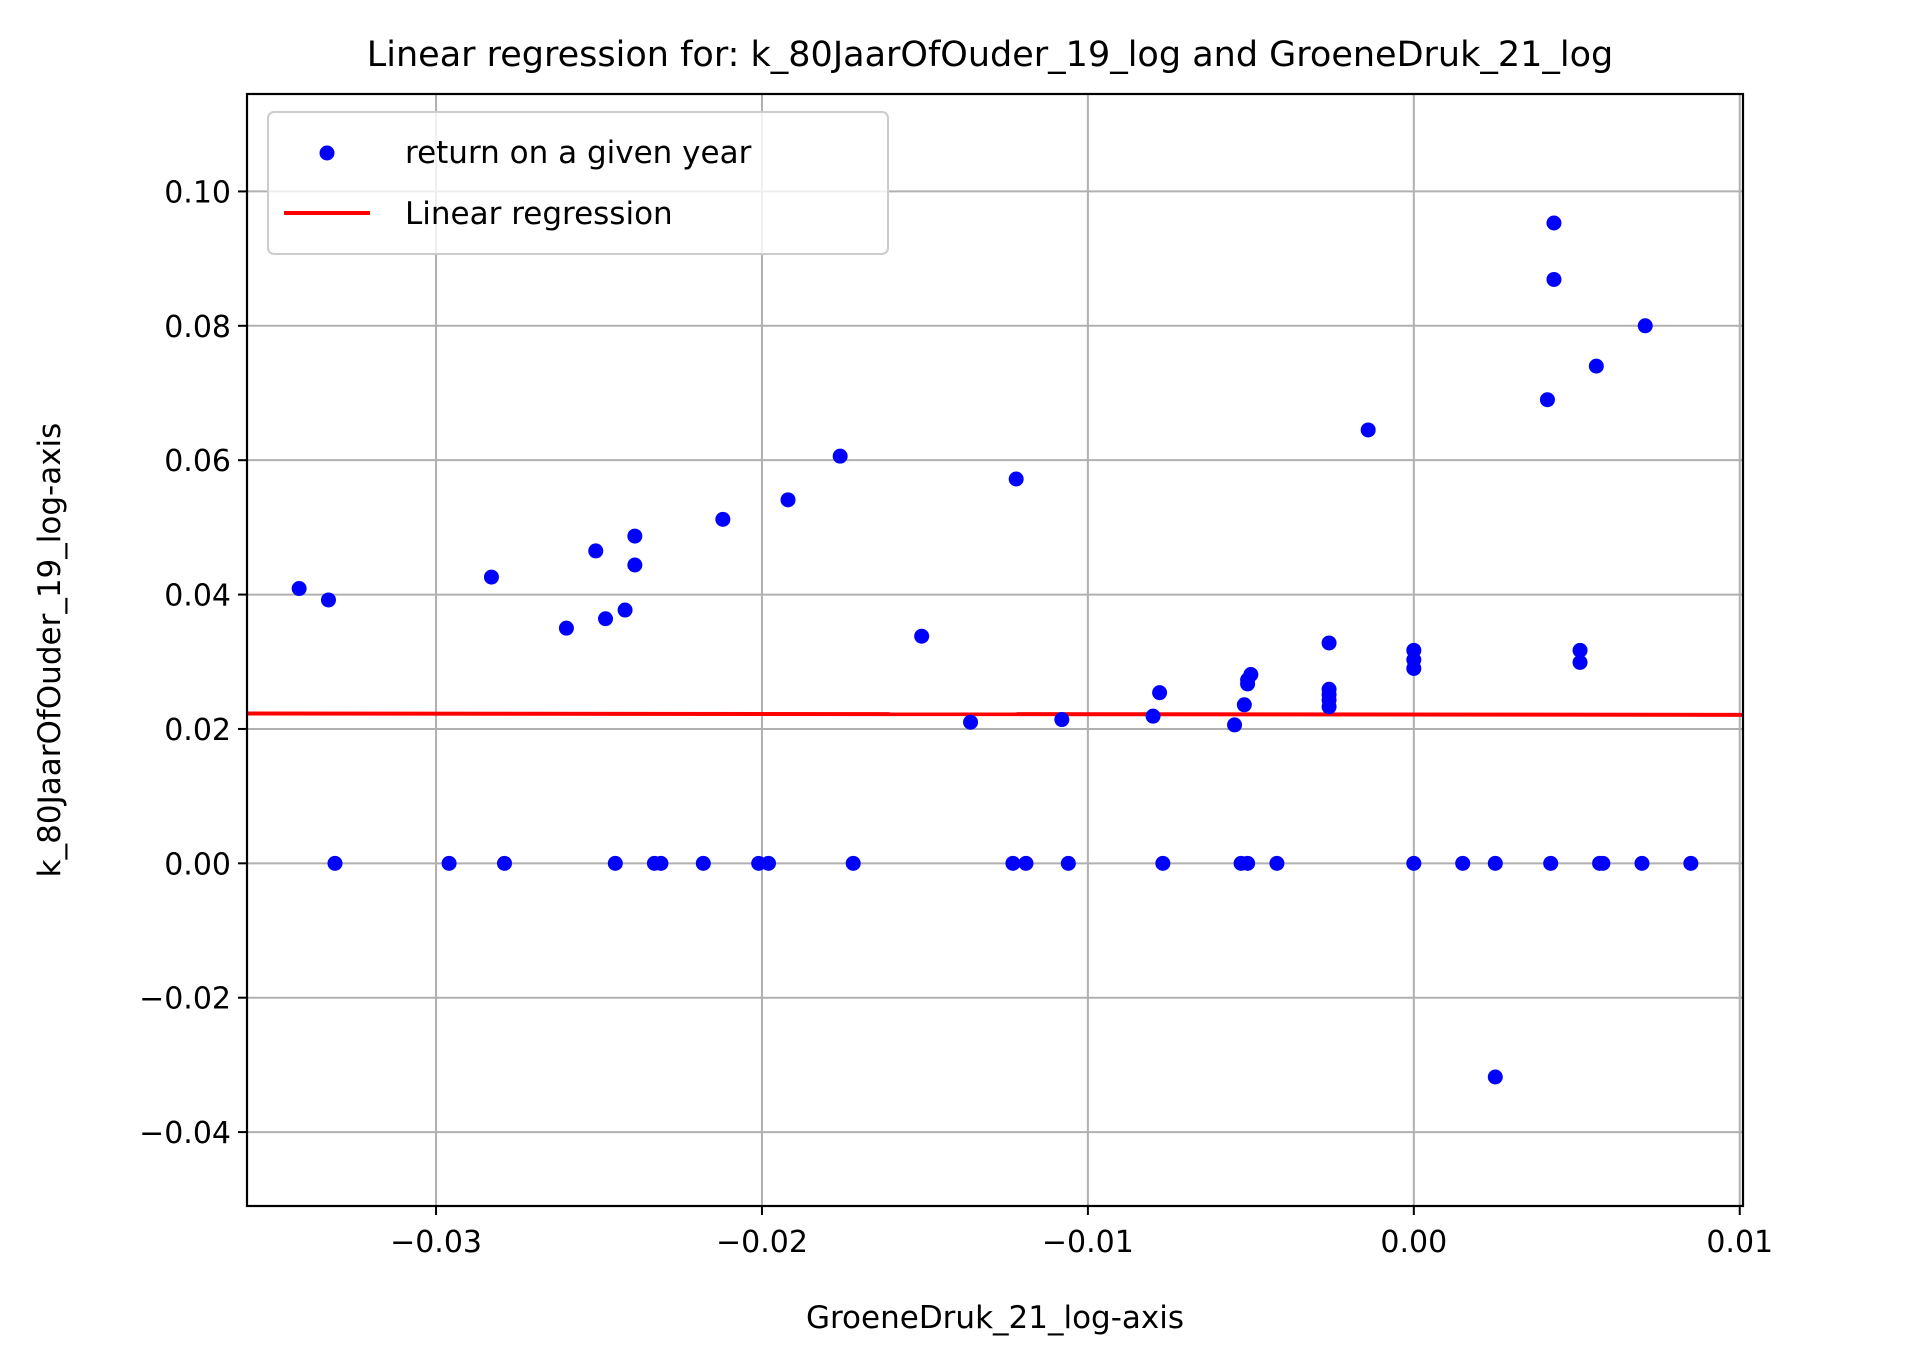  I want to click on legend-box, so click(578, 183).